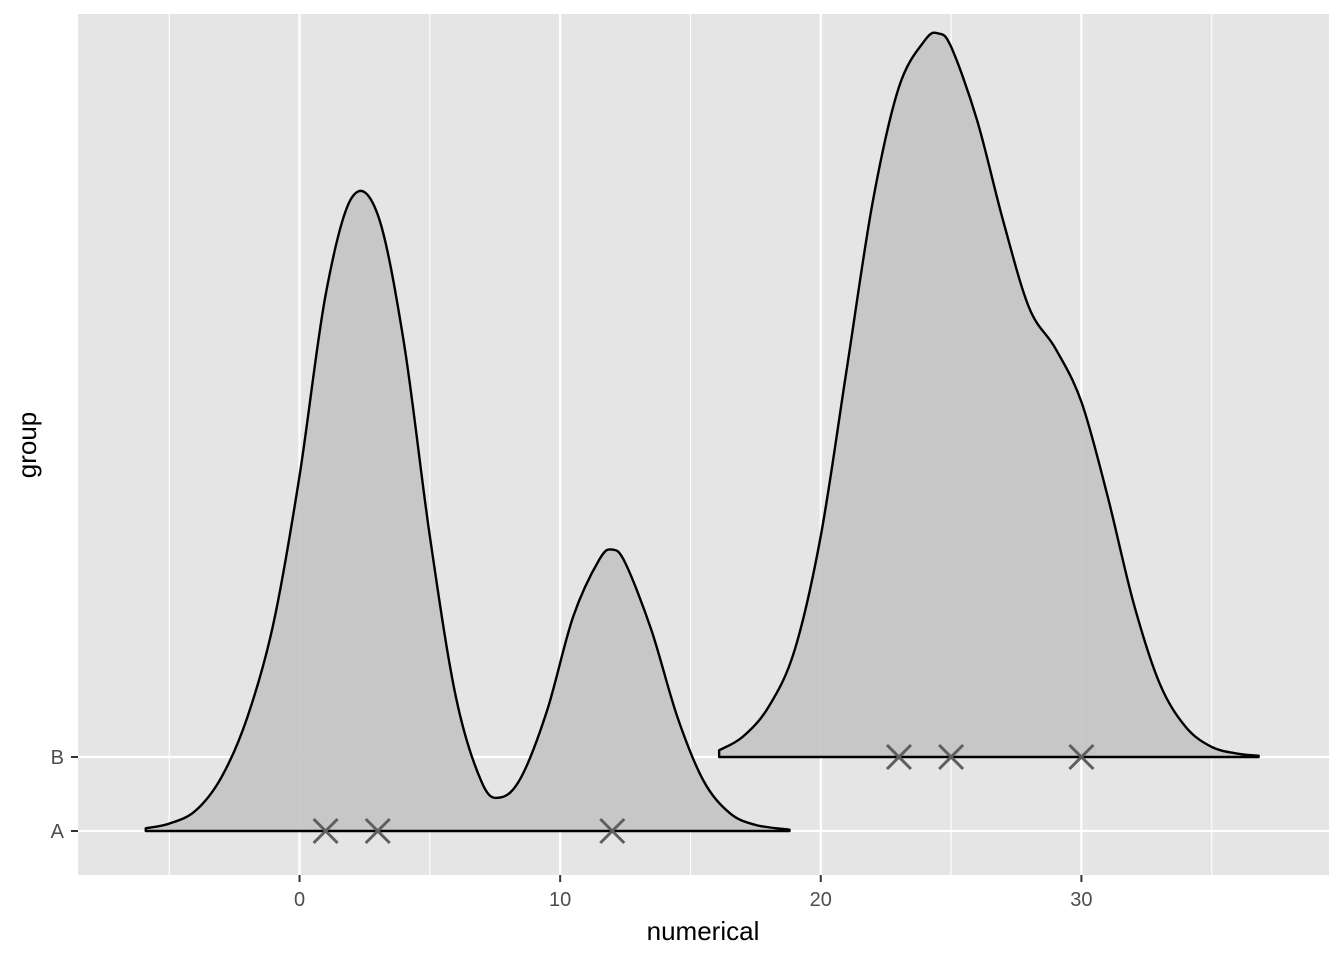 The width and height of the screenshot is (1344, 960). Describe the element at coordinates (58, 832) in the screenshot. I see `y-tick-label: A` at that location.